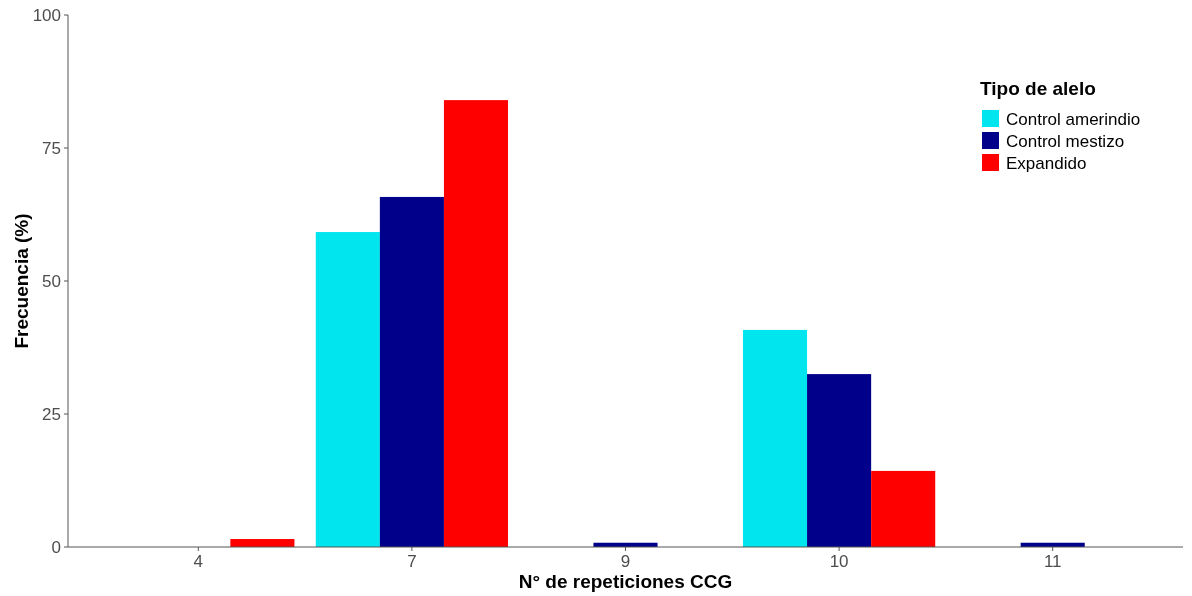  What do you see at coordinates (839, 561) in the screenshot?
I see `x-tick-label: 10` at bounding box center [839, 561].